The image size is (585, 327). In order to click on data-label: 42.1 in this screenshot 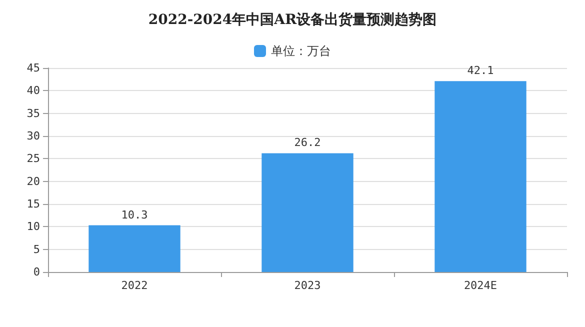, I will do `click(480, 71)`.